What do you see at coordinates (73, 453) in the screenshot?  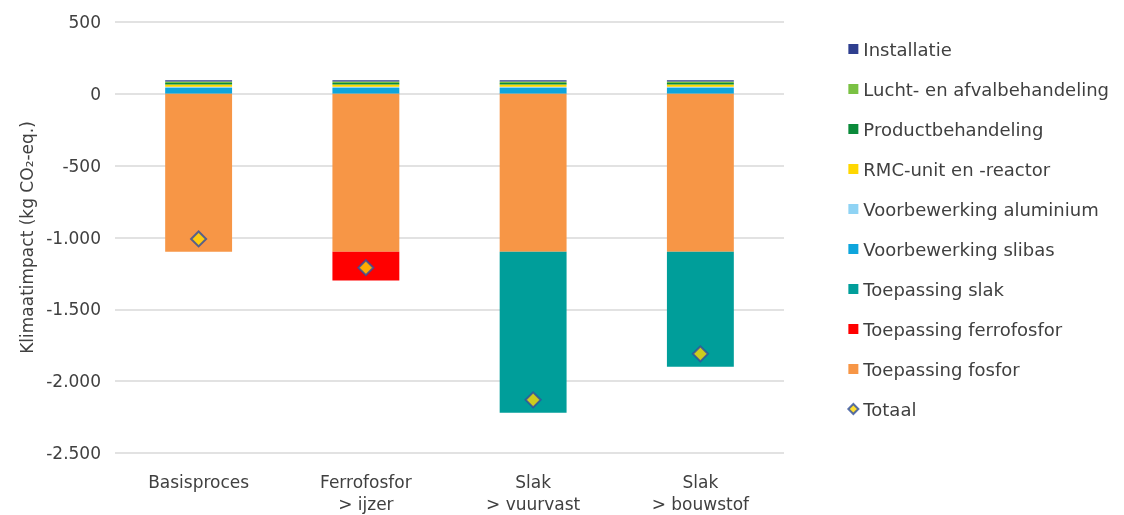 I see `y-tick-label: -2.500` at bounding box center [73, 453].